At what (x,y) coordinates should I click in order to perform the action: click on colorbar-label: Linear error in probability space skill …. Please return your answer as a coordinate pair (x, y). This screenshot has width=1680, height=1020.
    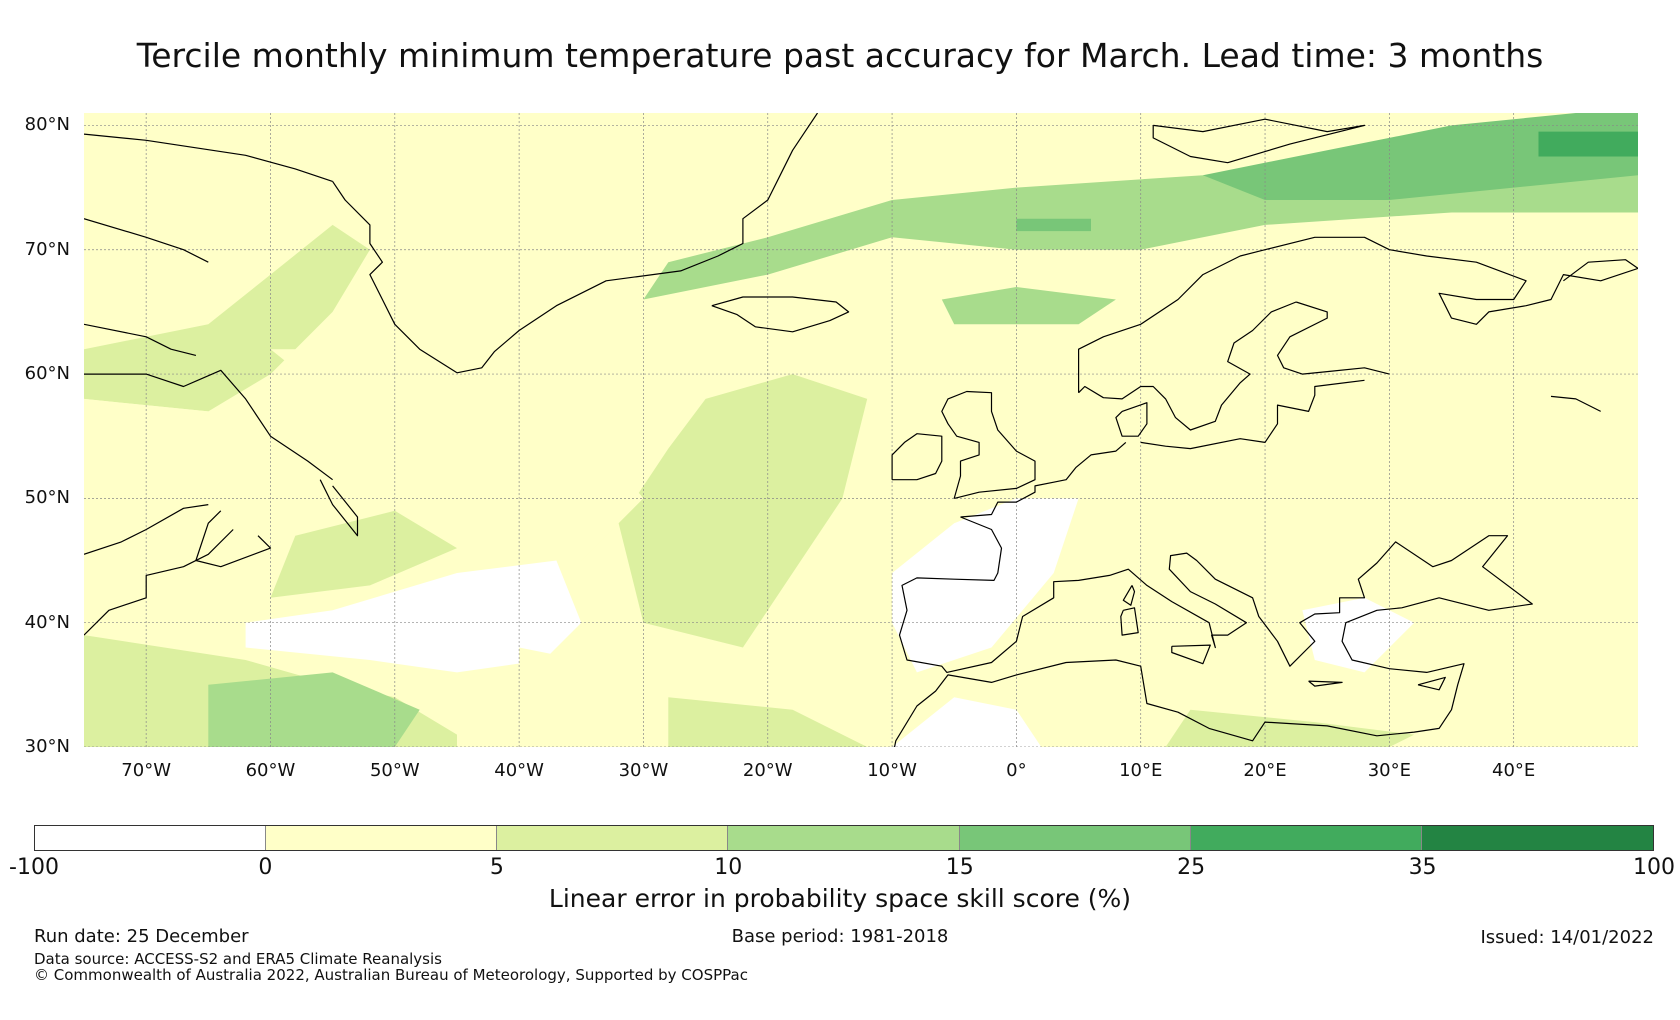
    Looking at the image, I should click on (840, 898).